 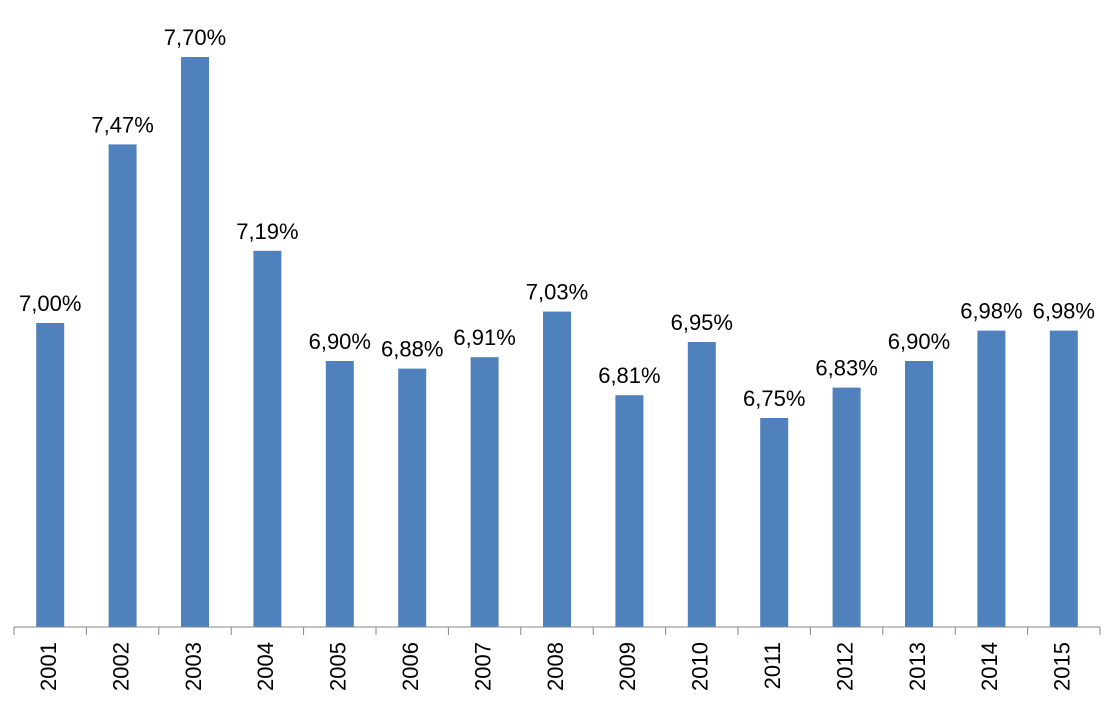 I want to click on x-tick-label: 2005, so click(x=338, y=666).